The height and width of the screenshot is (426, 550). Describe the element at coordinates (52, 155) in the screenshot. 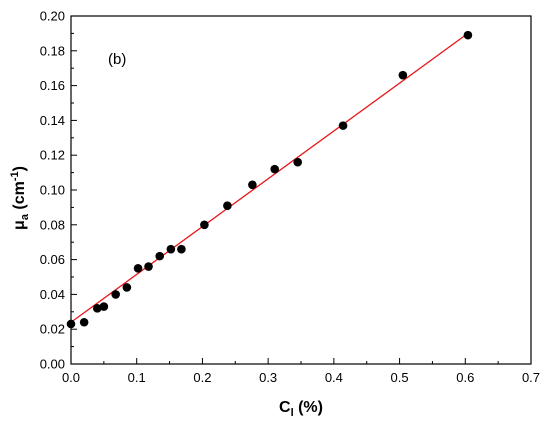

I see `y-tick-label: 0.12` at that location.